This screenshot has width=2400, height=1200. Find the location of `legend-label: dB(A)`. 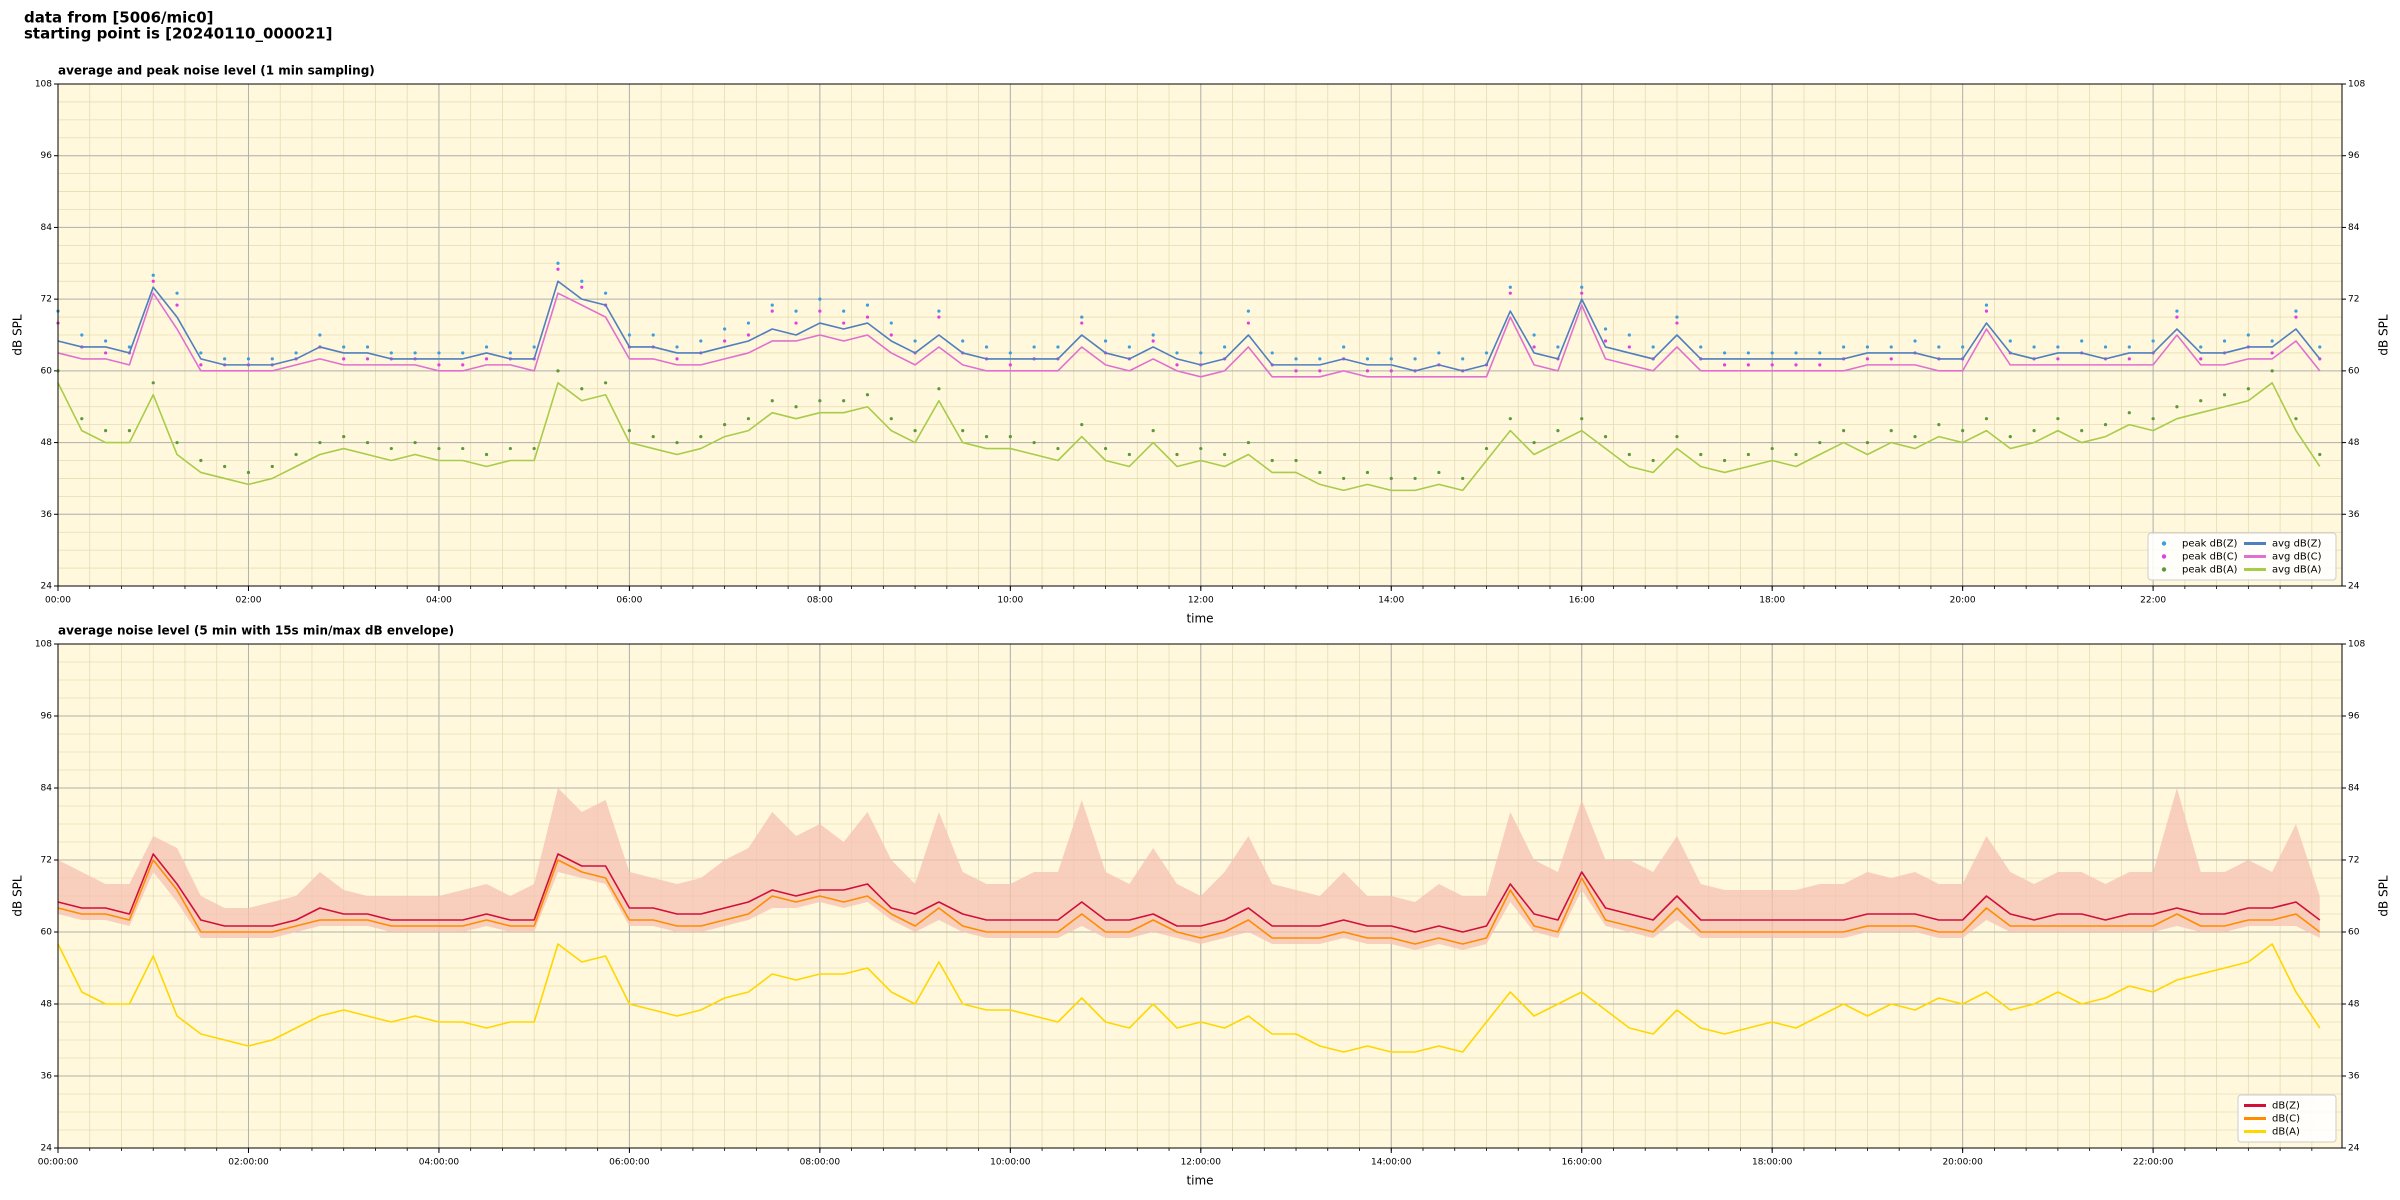

legend-label: dB(A) is located at coordinates (2286, 1132).